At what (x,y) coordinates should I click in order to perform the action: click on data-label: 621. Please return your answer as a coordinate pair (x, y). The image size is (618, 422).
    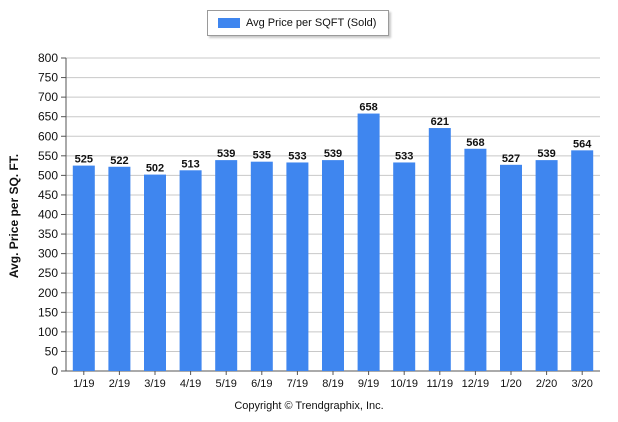
    Looking at the image, I should click on (440, 122).